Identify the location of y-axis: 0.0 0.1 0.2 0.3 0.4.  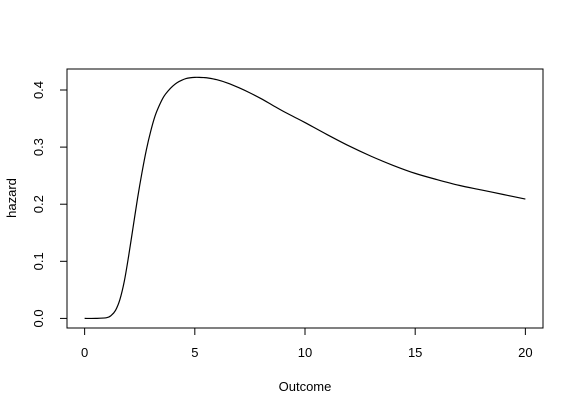
(49, 204).